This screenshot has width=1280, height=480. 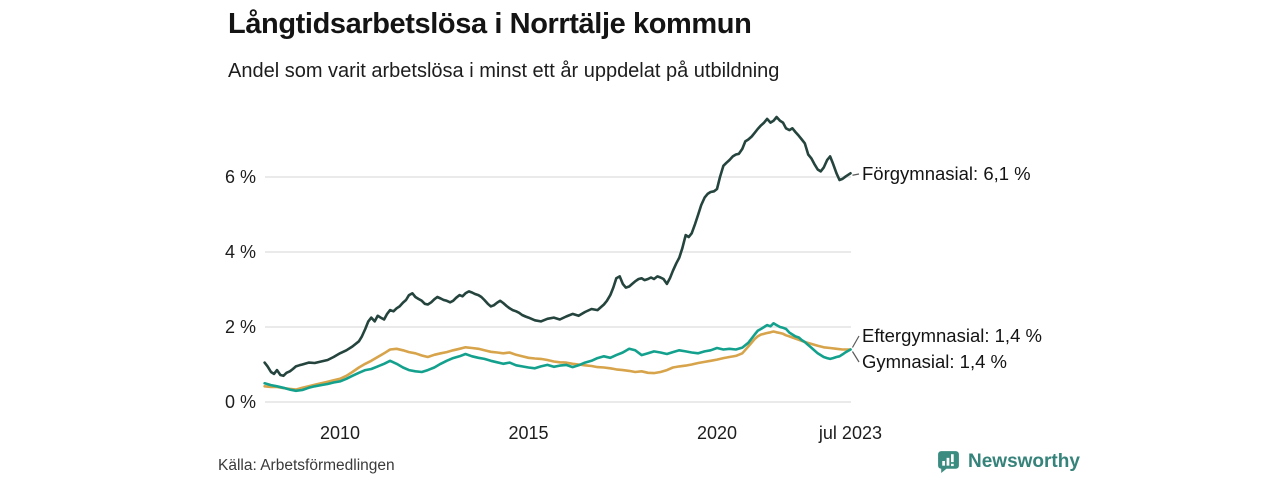 What do you see at coordinates (240, 177) in the screenshot?
I see `y-tick-label: 6 %` at bounding box center [240, 177].